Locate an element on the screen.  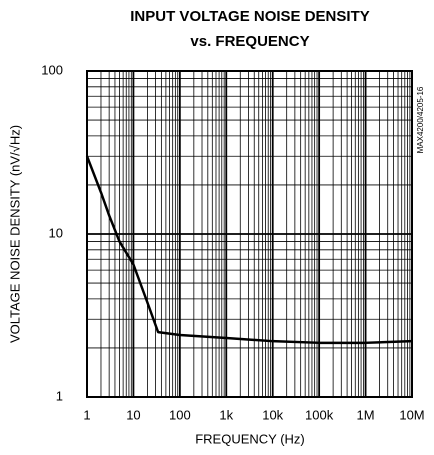
x-tick-label: 10k is located at coordinates (272, 414).